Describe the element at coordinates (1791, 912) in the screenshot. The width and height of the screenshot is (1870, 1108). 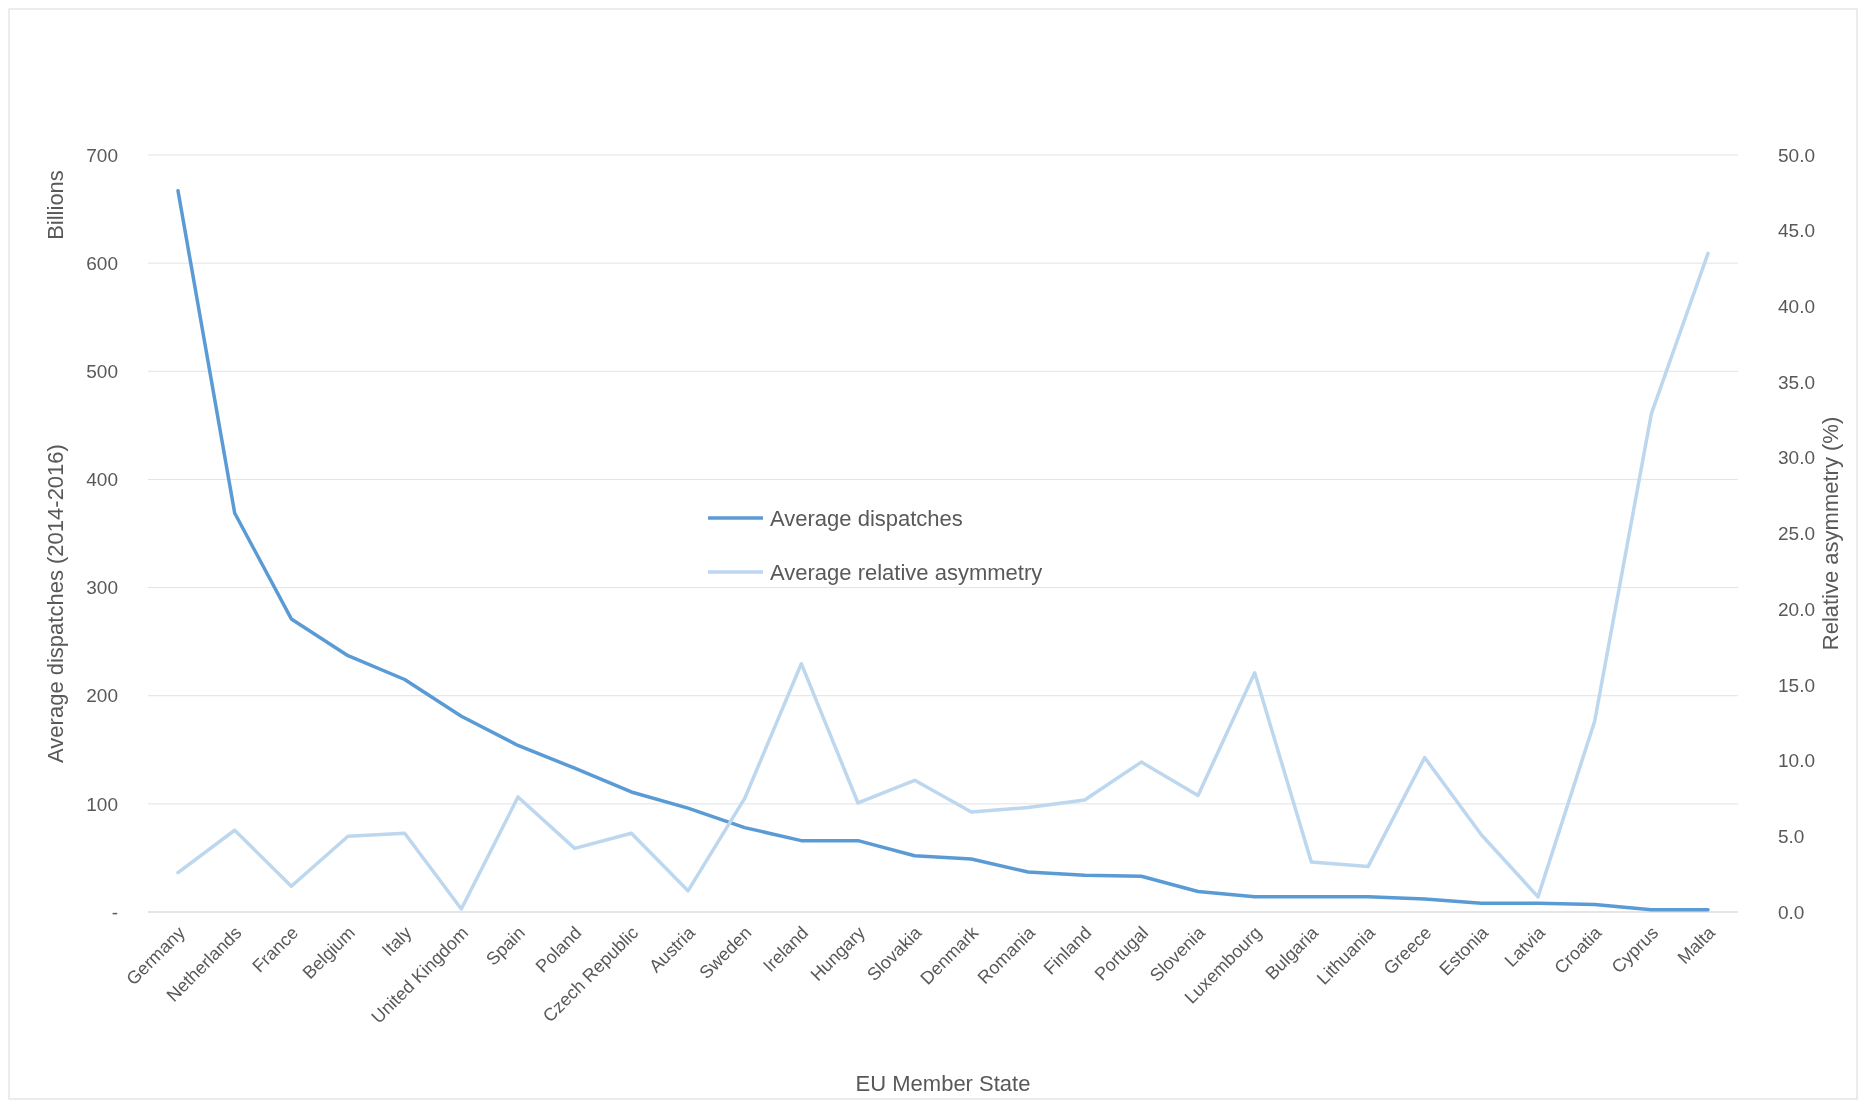
I see `y2-tick-label: 0.0` at that location.